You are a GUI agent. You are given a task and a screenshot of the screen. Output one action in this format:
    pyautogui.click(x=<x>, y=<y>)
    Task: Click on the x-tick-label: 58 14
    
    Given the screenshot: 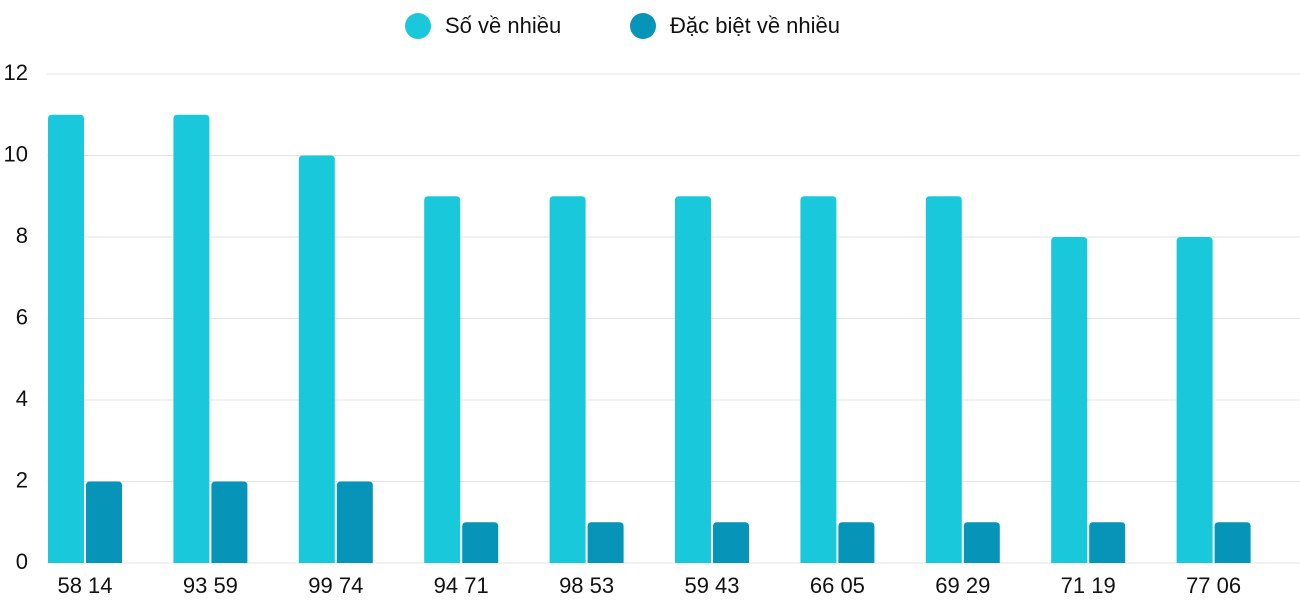 What is the action you would take?
    pyautogui.click(x=84, y=585)
    